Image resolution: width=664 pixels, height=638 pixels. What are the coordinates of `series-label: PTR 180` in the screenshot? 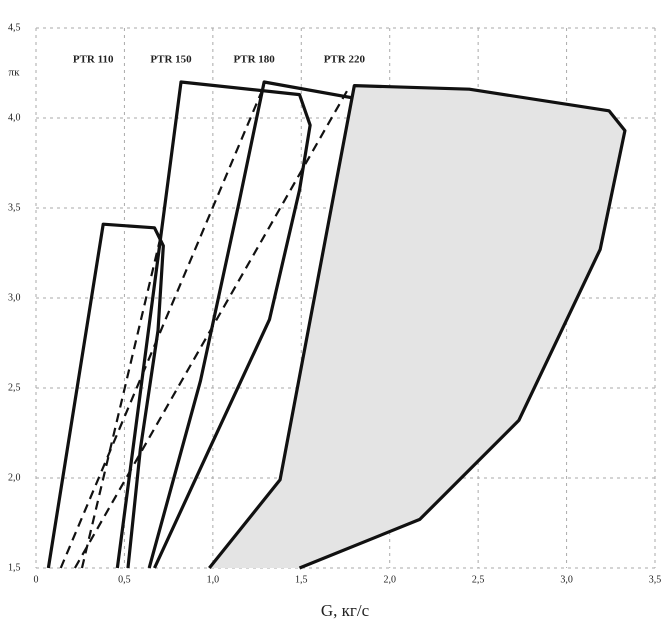 It's located at (255, 60).